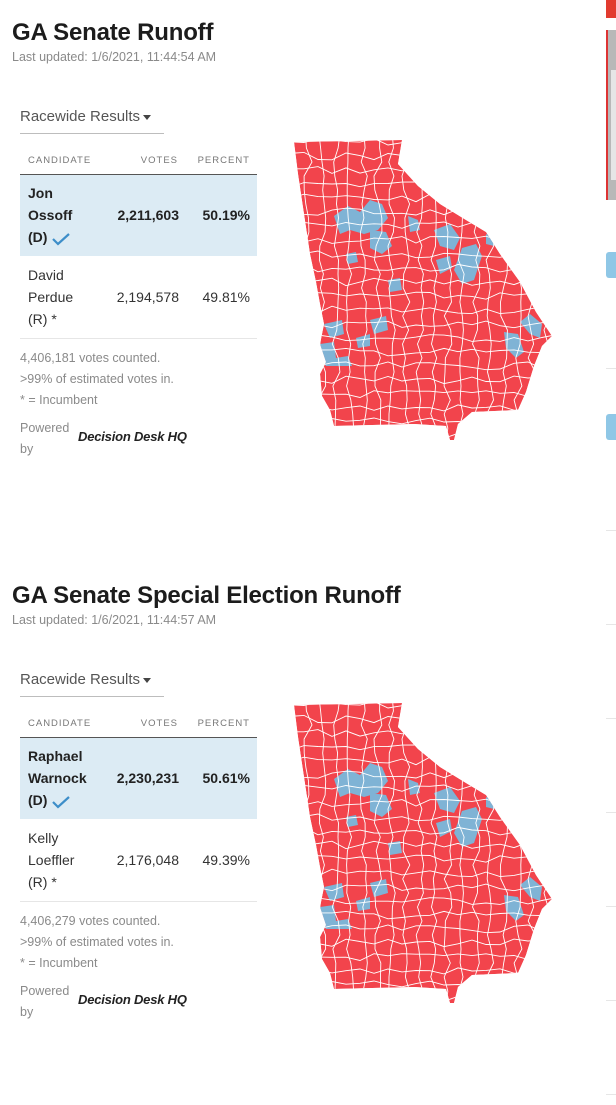 The height and width of the screenshot is (1105, 616). I want to click on vote-count: 2,176,048, so click(143, 860).